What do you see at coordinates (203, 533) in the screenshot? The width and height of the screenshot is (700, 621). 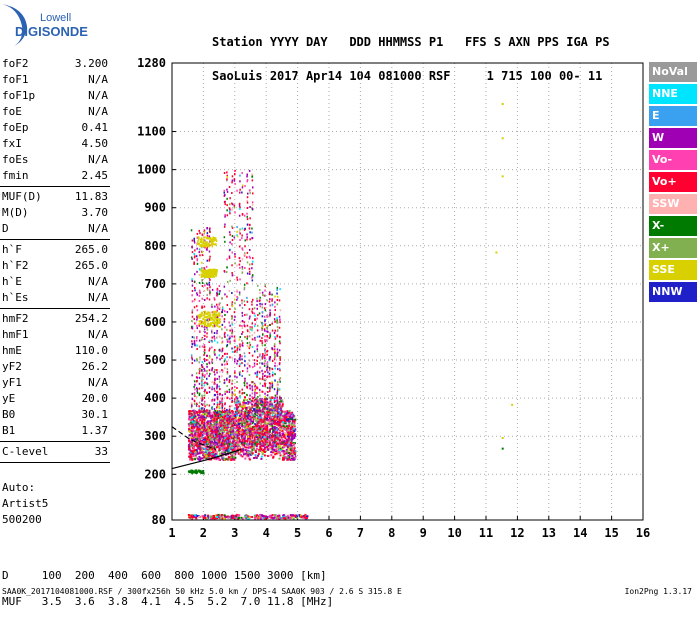 I see `x-tick-label: 2` at bounding box center [203, 533].